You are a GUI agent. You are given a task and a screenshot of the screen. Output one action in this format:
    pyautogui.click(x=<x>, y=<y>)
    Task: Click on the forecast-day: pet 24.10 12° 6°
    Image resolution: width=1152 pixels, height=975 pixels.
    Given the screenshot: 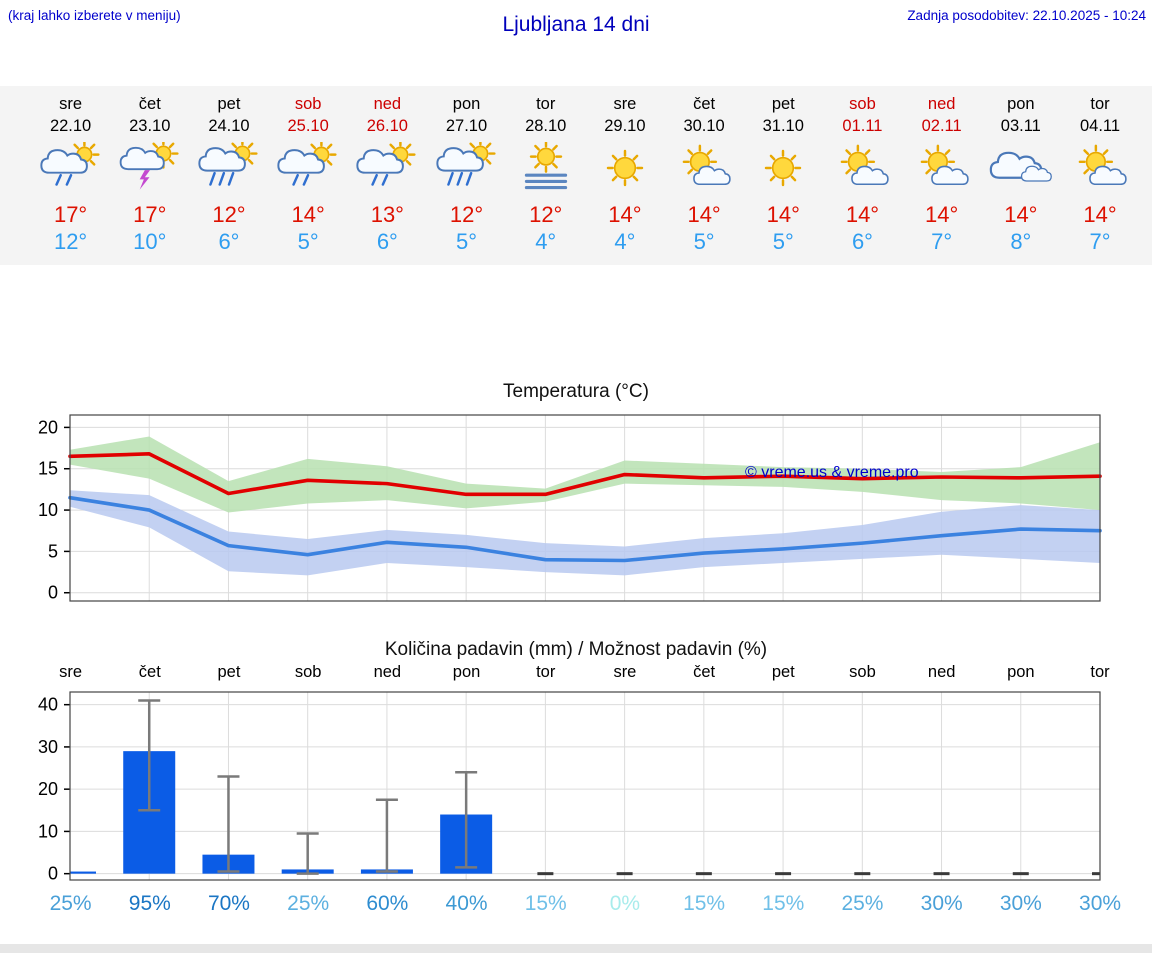 What is the action you would take?
    pyautogui.click(x=228, y=174)
    